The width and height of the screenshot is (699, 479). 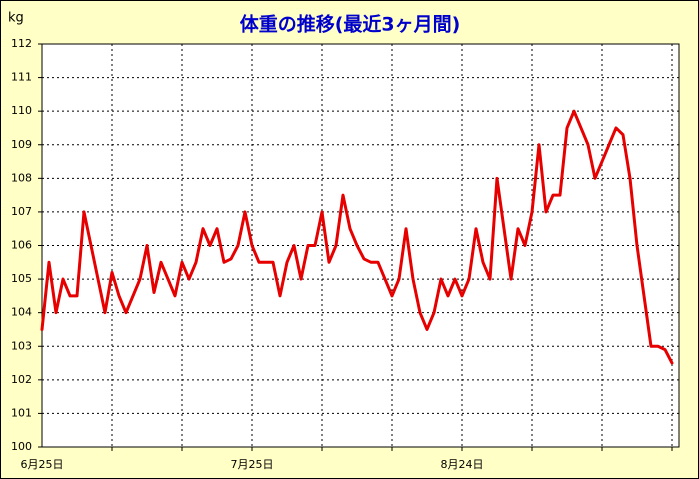 I want to click on y-axis-unit: kg, so click(x=16, y=18).